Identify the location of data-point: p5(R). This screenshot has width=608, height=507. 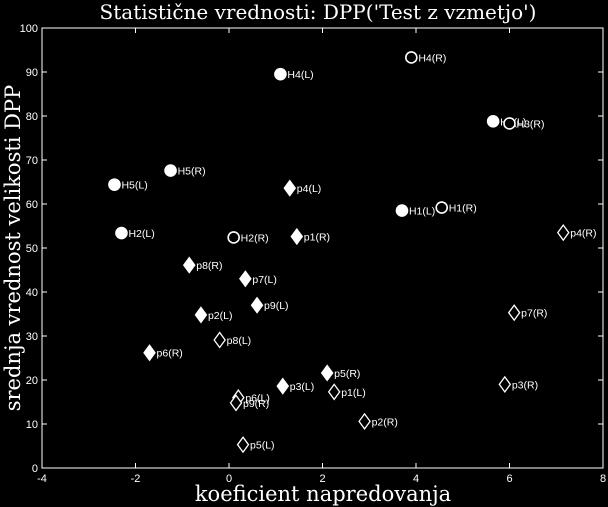
(340, 373).